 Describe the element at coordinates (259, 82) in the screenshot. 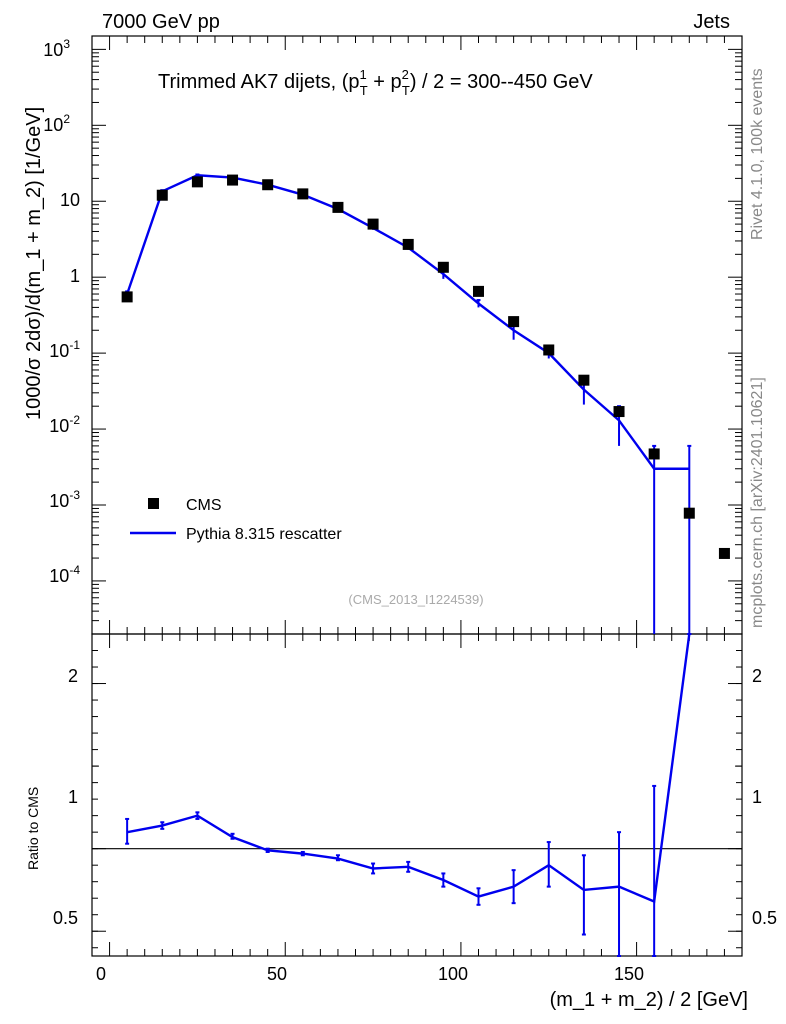

I see `title-main: Trimmed AK7 dijets, (p` at that location.